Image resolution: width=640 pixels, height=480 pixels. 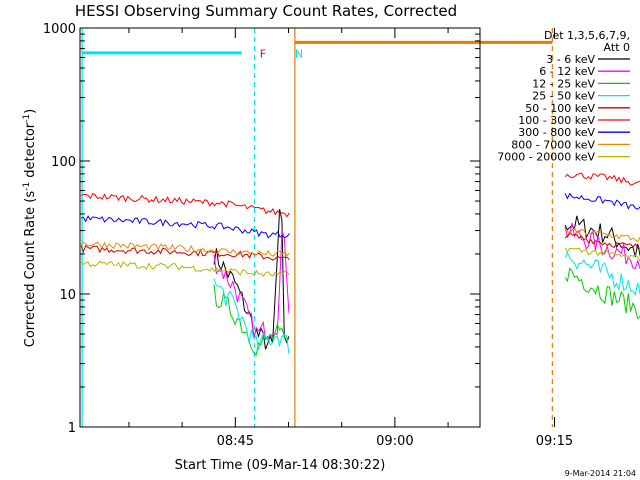 I want to click on x-tick-label: 08:45, so click(x=235, y=441).